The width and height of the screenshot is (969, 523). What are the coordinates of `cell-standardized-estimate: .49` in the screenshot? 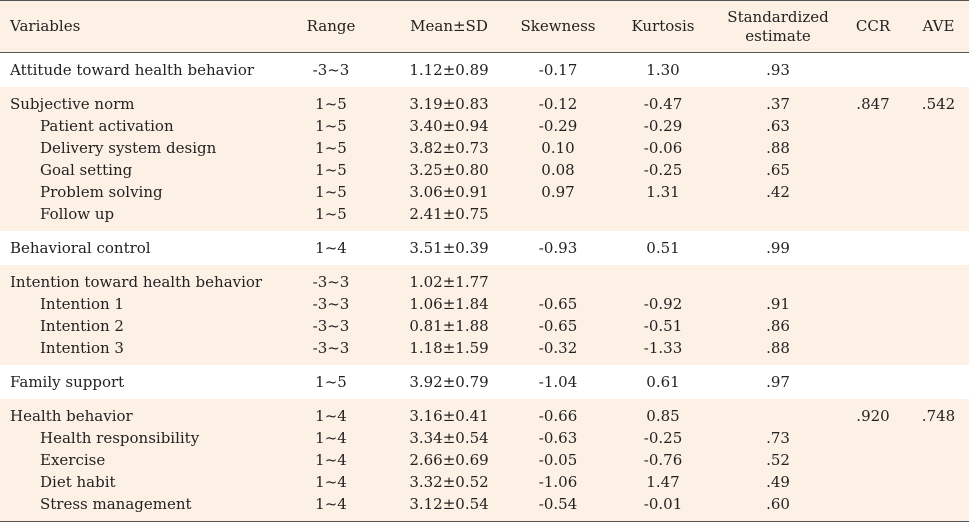 It's located at (778, 482).